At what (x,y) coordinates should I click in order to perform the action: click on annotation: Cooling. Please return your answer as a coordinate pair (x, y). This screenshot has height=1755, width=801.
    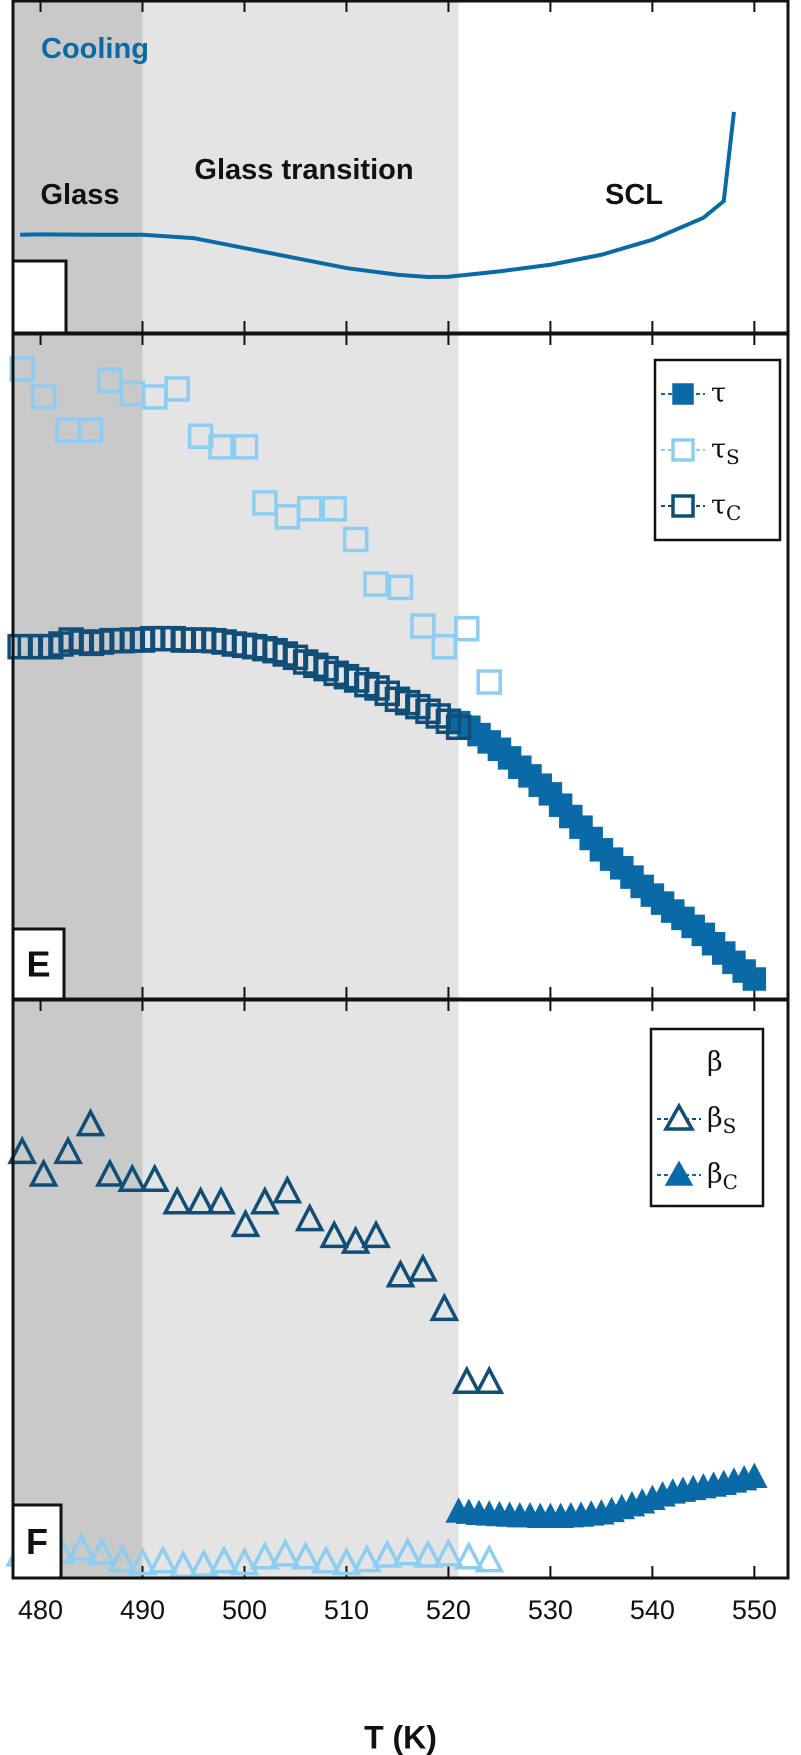
    Looking at the image, I should click on (95, 49).